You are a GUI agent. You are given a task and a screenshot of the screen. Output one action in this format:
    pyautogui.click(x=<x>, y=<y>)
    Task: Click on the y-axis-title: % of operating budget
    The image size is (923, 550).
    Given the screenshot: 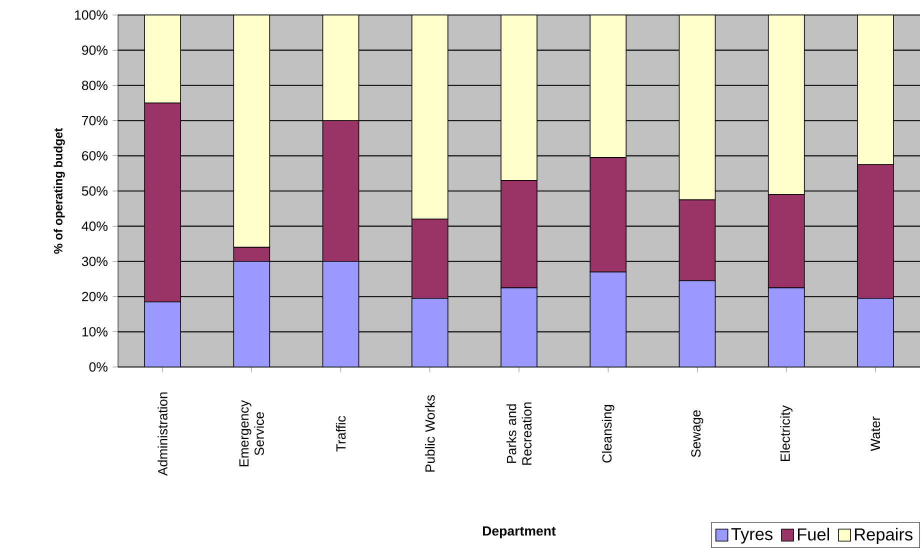 What is the action you would take?
    pyautogui.click(x=59, y=191)
    